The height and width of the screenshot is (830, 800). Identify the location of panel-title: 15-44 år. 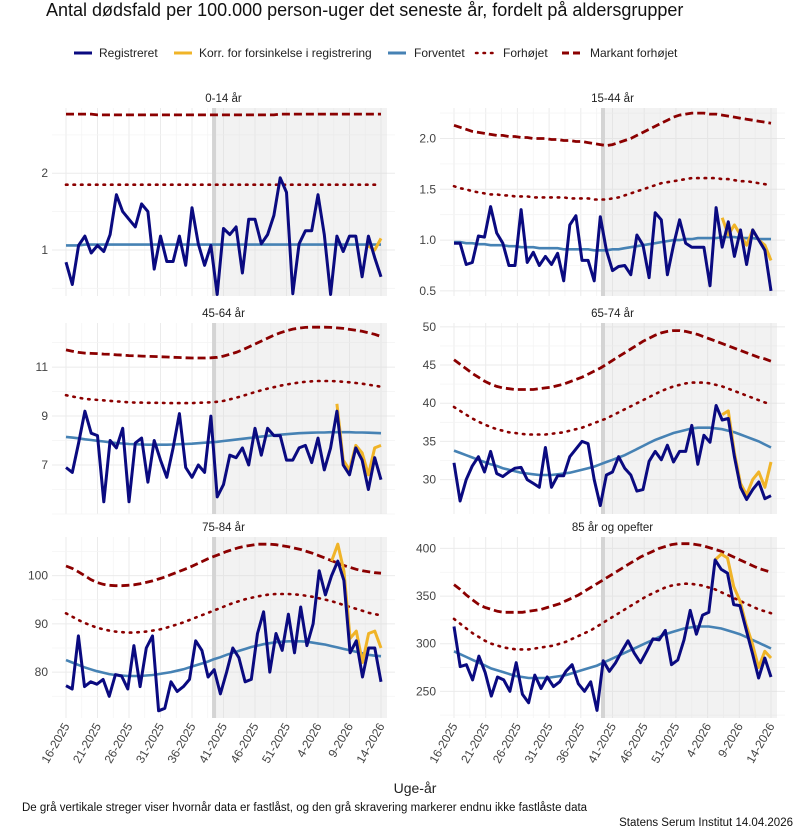
(612, 99).